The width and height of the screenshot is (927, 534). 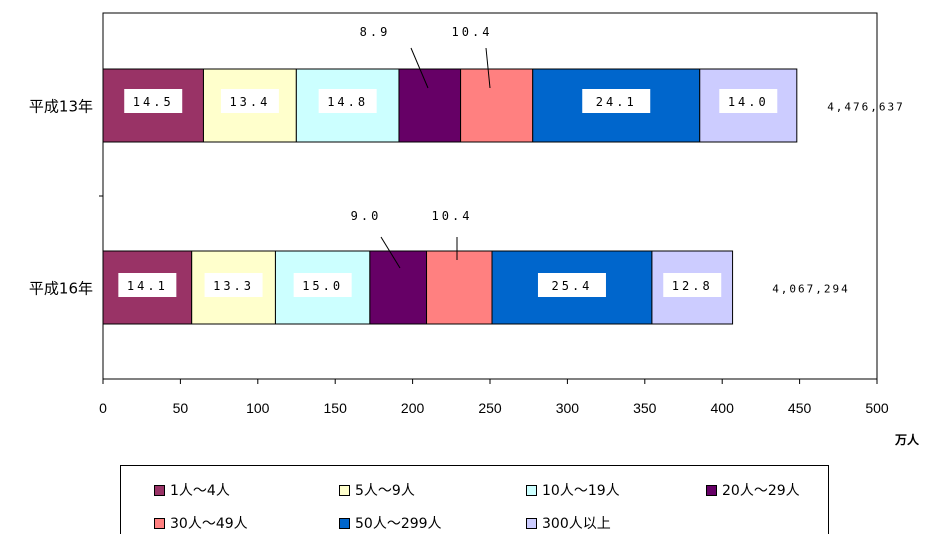 What do you see at coordinates (413, 408) in the screenshot?
I see `x-tick-label: 200` at bounding box center [413, 408].